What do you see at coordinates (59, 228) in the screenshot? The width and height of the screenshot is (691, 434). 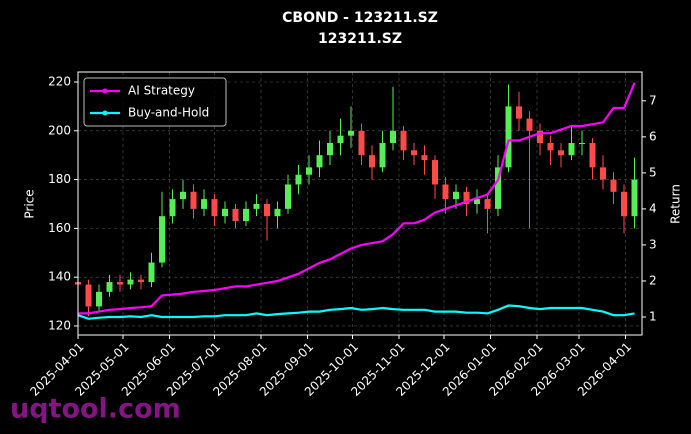 I see `y-tick-label: 160` at bounding box center [59, 228].